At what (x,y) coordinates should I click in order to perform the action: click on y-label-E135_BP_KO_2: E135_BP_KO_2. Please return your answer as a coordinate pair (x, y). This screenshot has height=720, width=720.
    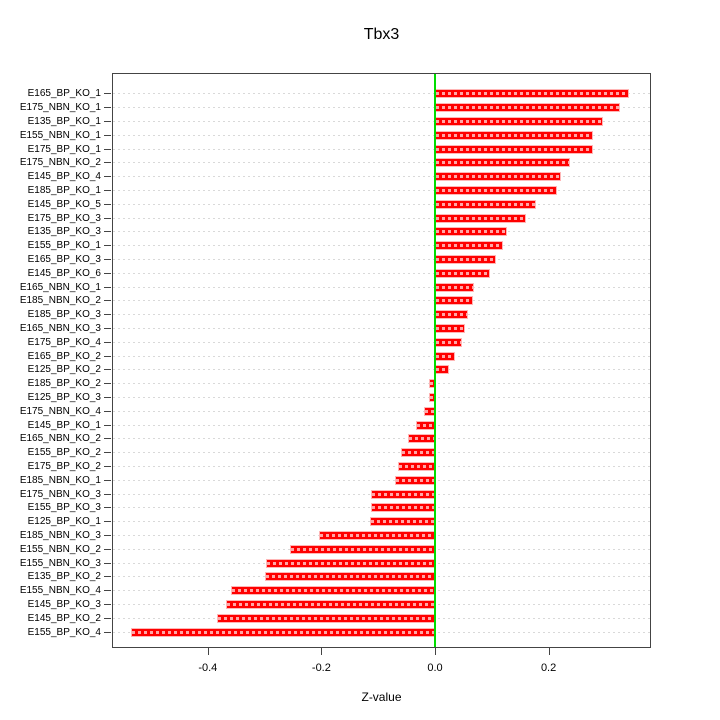
    Looking at the image, I should click on (64, 577).